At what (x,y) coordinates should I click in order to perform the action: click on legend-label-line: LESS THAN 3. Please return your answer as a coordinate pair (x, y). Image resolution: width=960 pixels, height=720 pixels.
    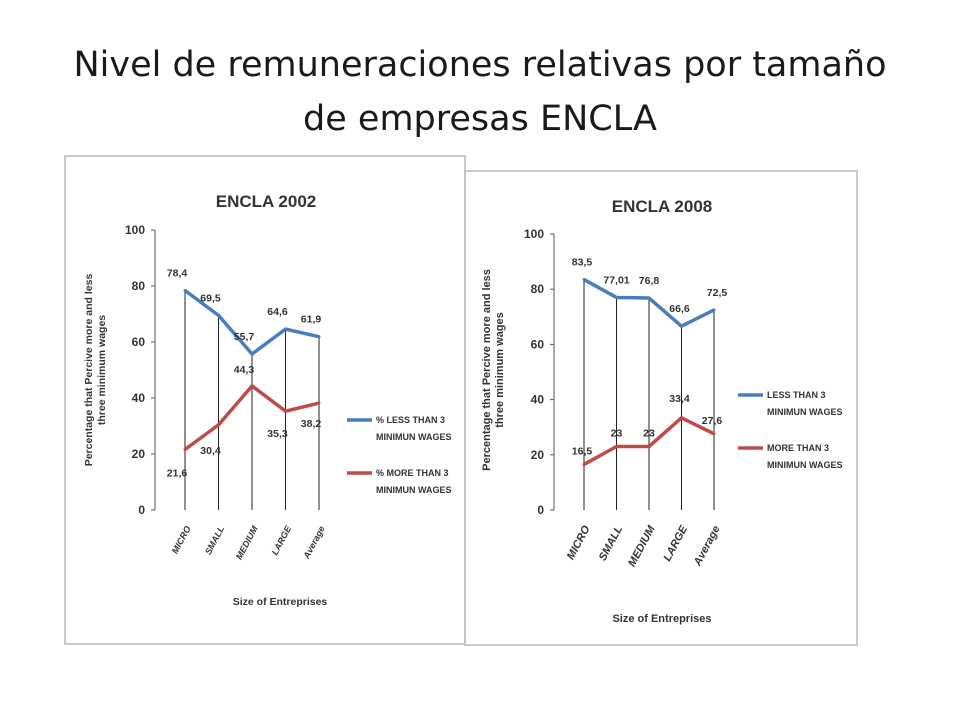
    Looking at the image, I should click on (796, 395).